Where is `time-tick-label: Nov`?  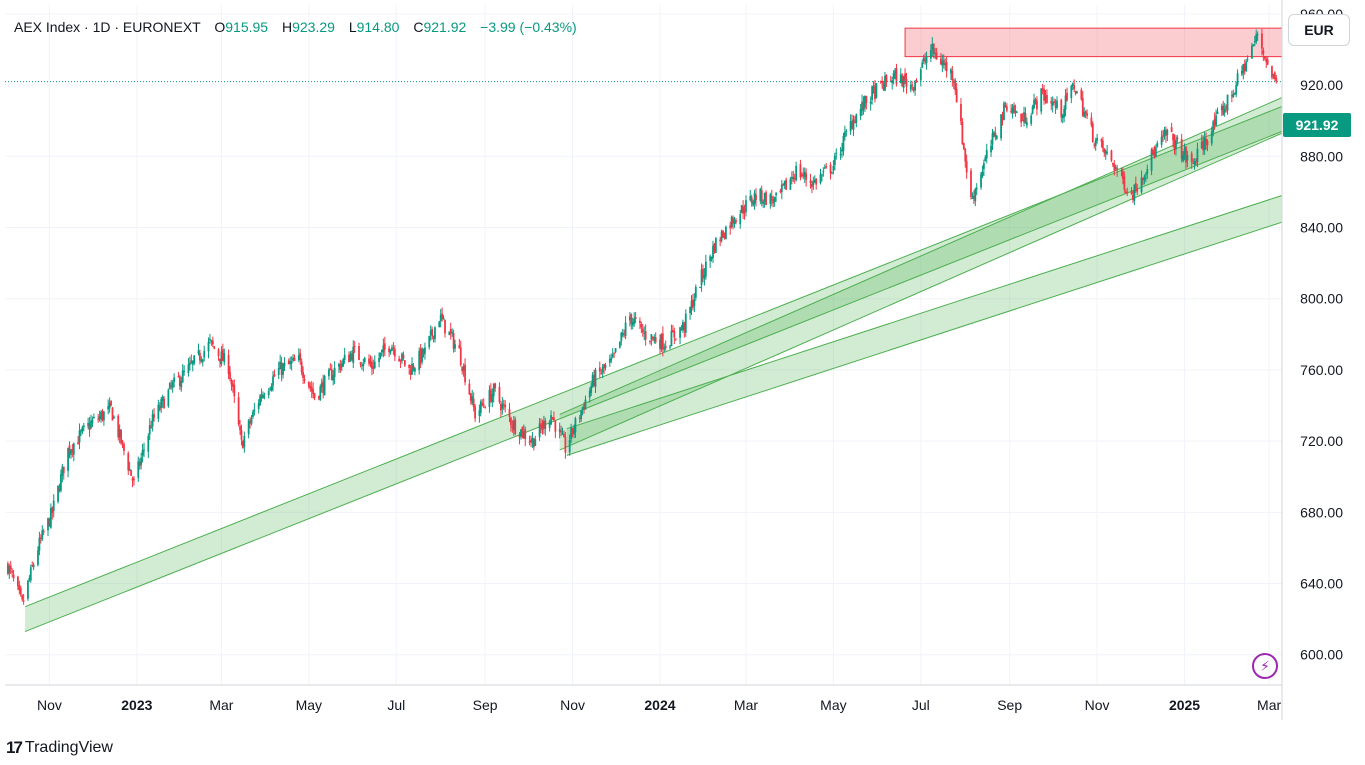
time-tick-label: Nov is located at coordinates (1097, 705).